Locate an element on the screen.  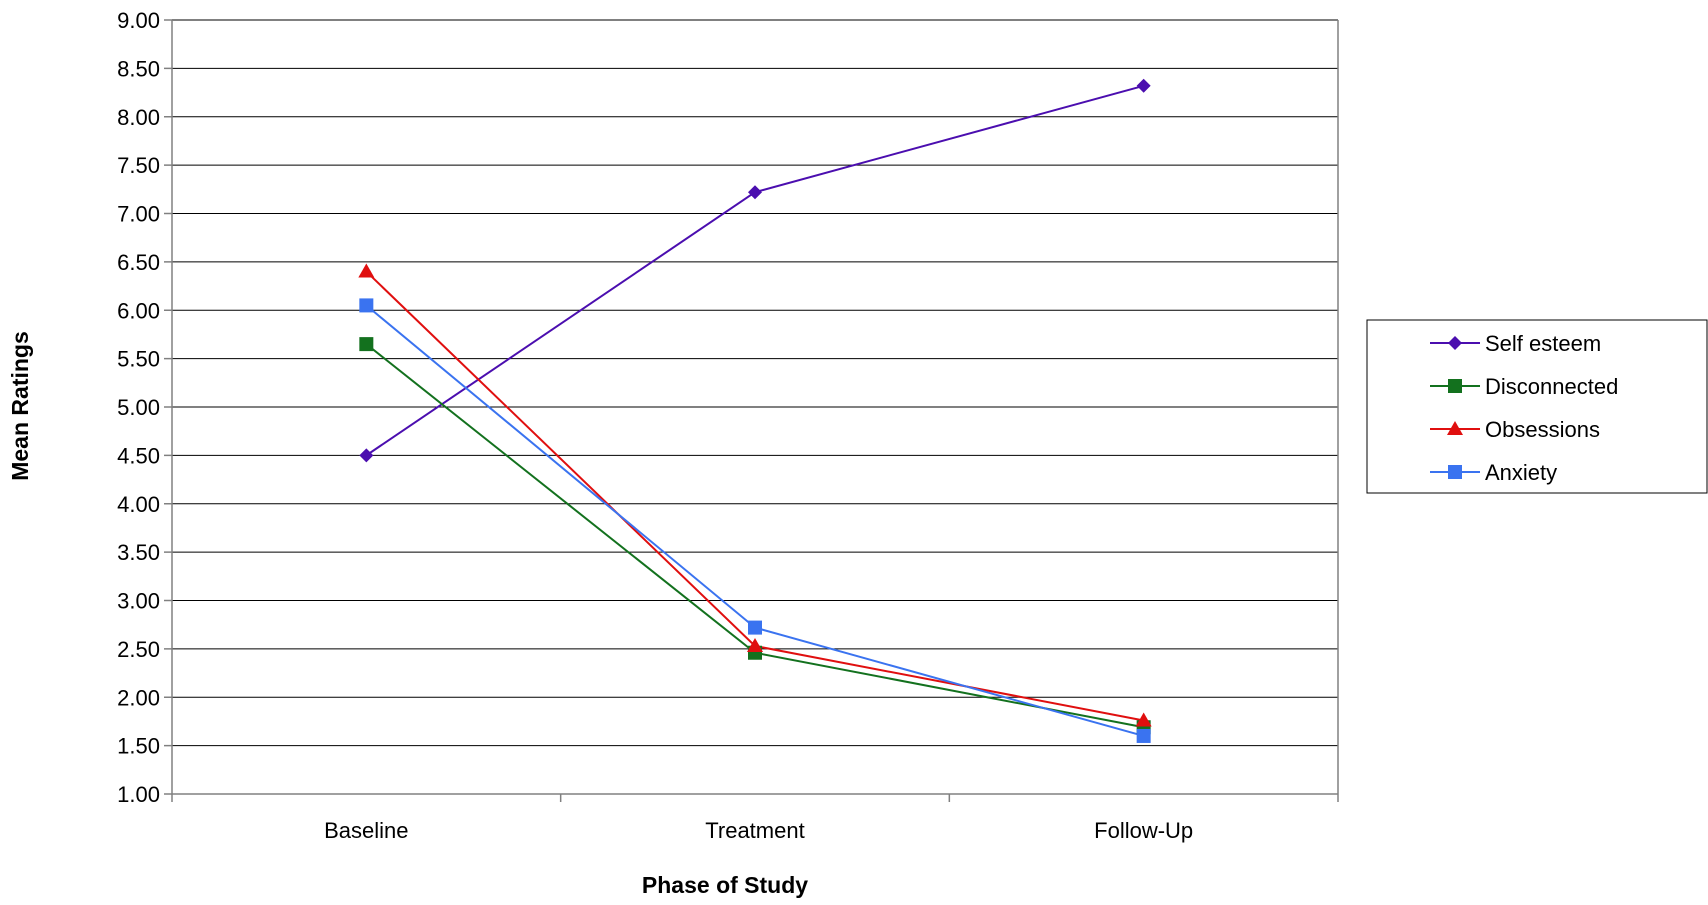
y-tick-label: 4.00 is located at coordinates (138, 504).